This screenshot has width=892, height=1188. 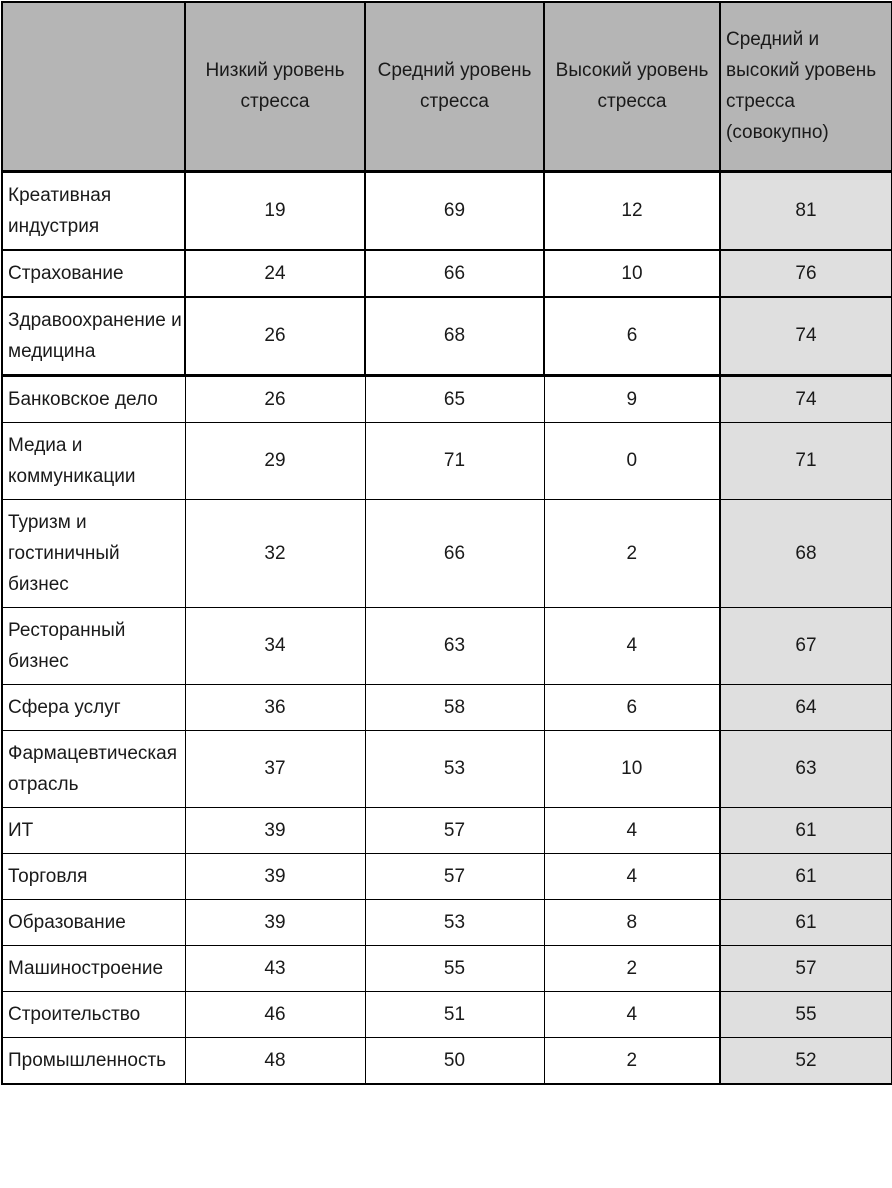 I want to click on combined-stress-value-cell: 57, so click(x=805, y=968).